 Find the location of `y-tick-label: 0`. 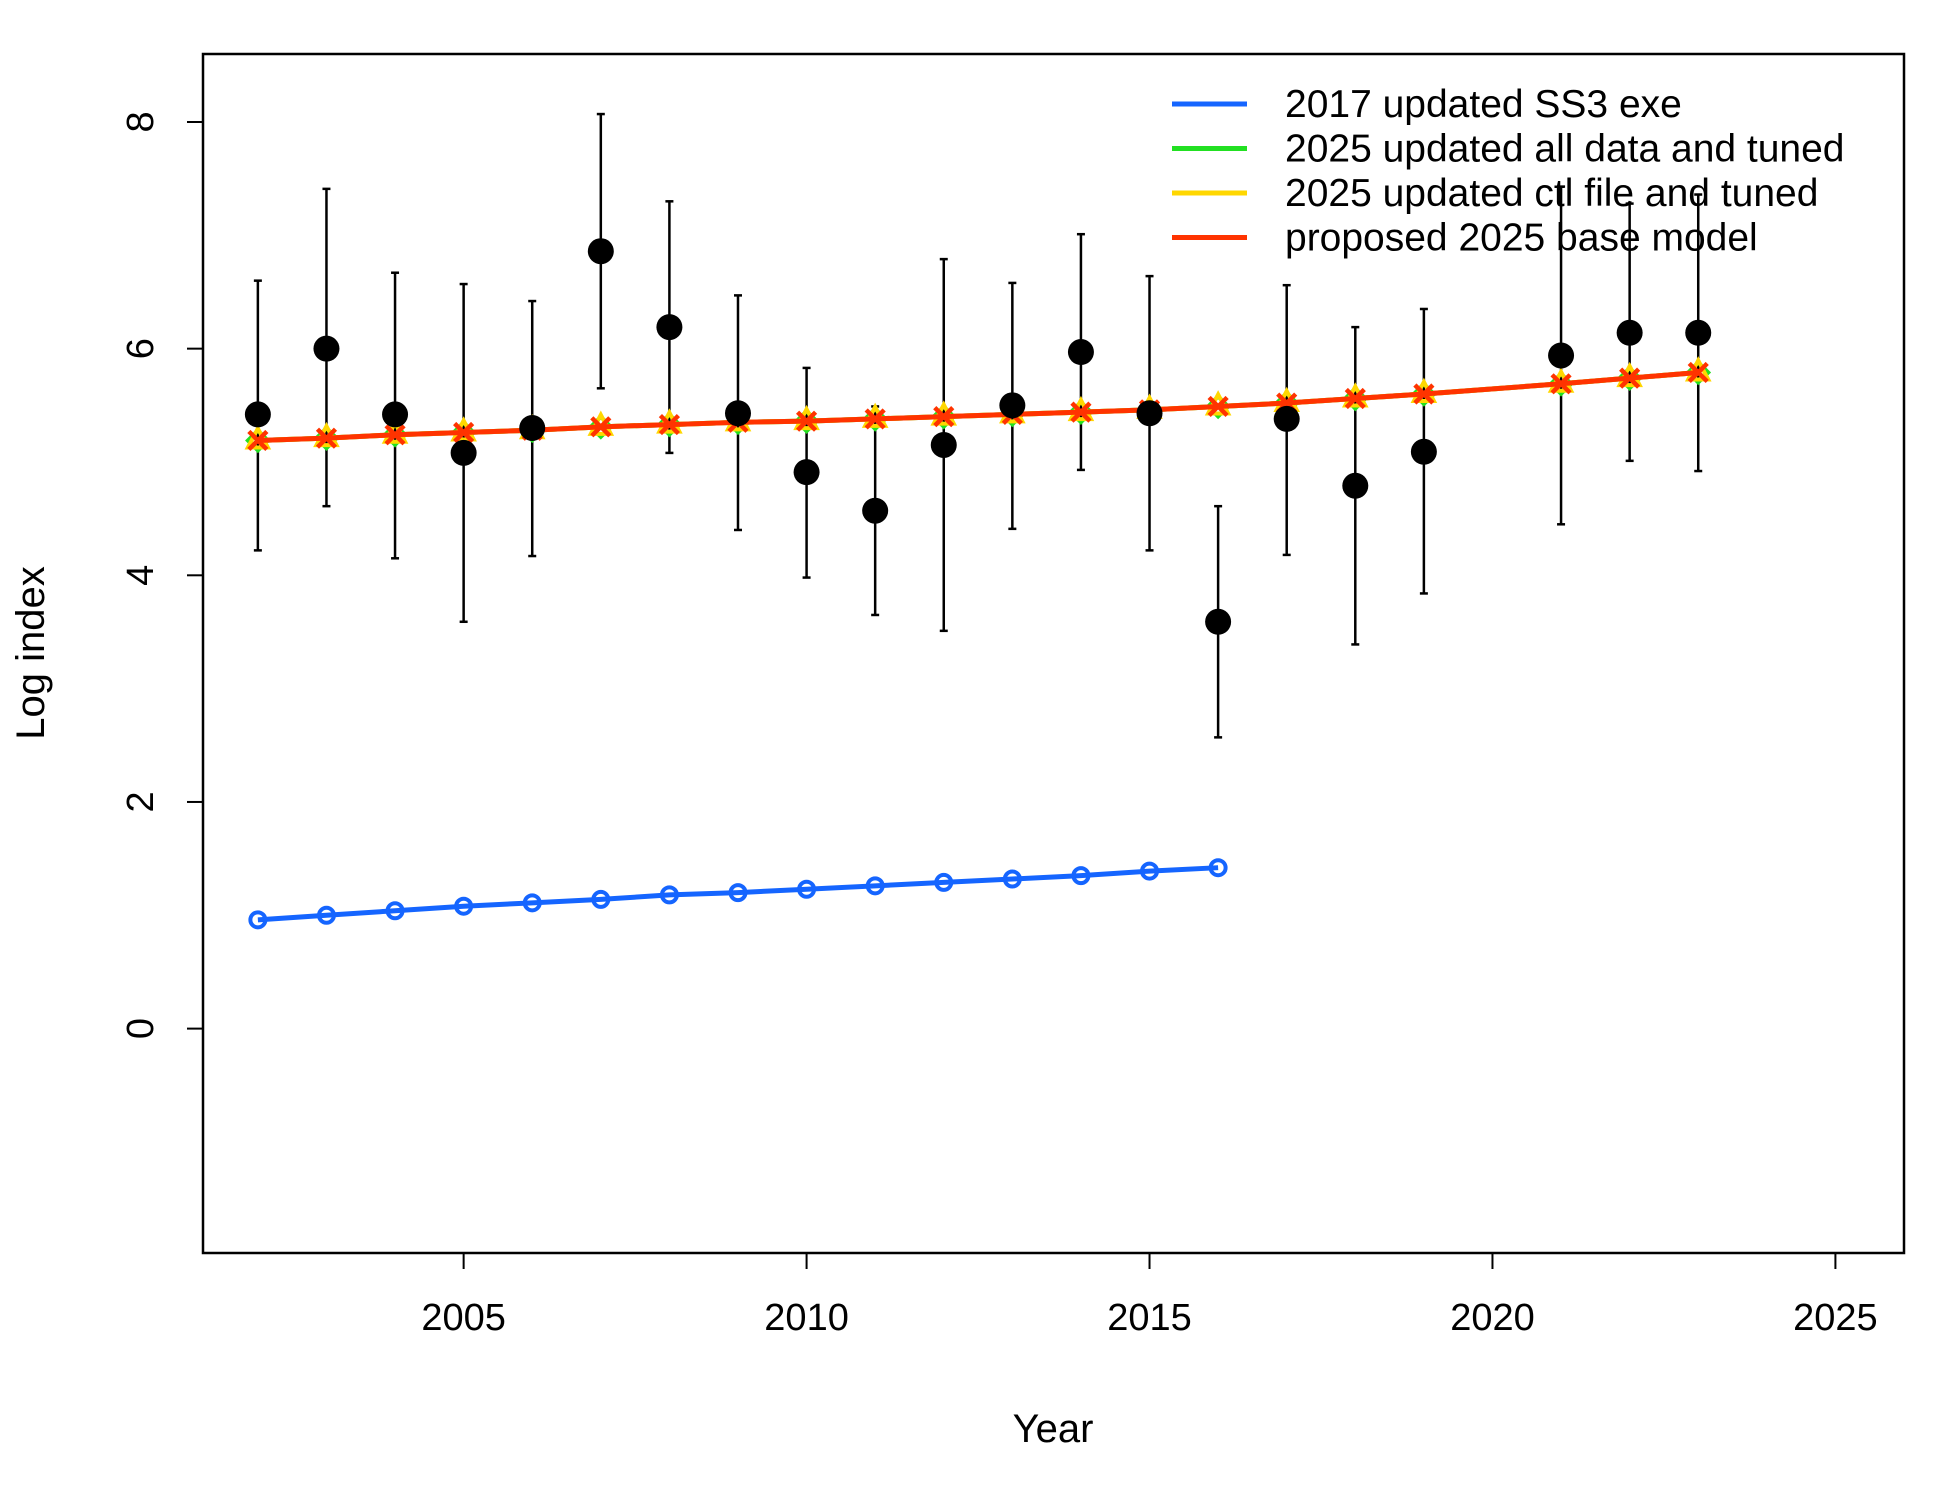

y-tick-label: 0 is located at coordinates (141, 1028).